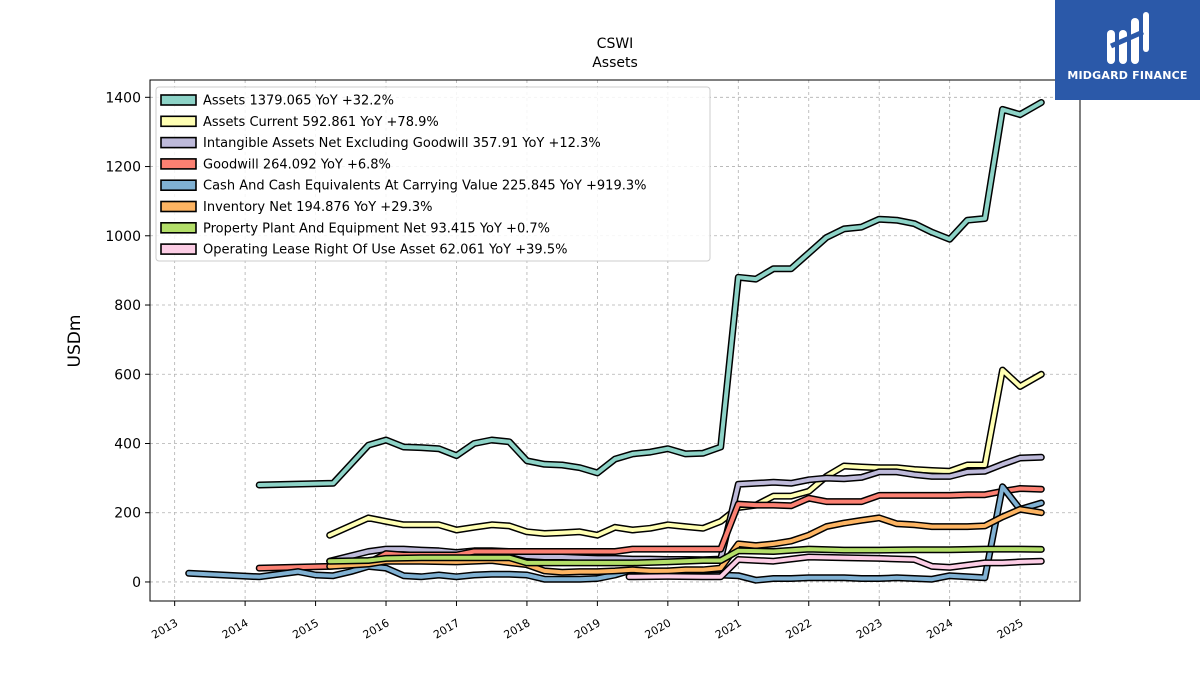  I want to click on x-tick-label: 2017, so click(446, 628).